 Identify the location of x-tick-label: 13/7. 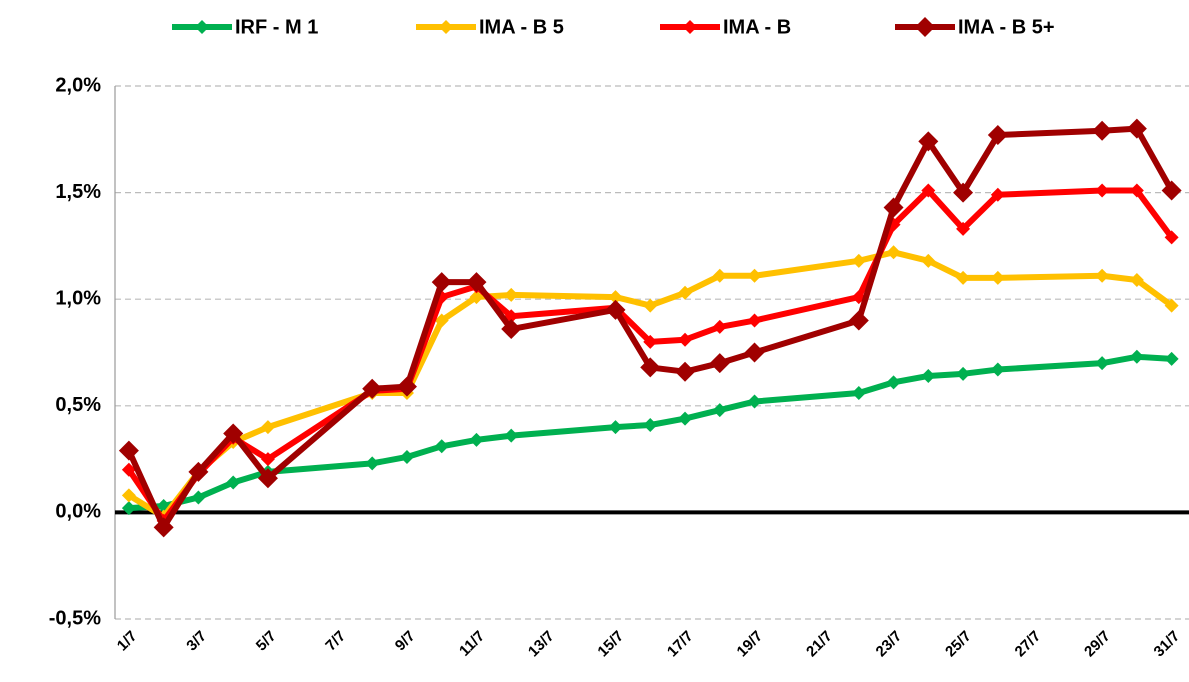
(541, 644).